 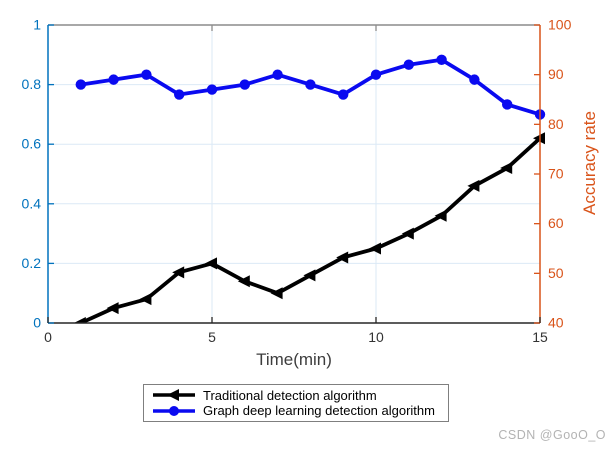 I want to click on x-axis-label: Time(min), so click(x=294, y=359).